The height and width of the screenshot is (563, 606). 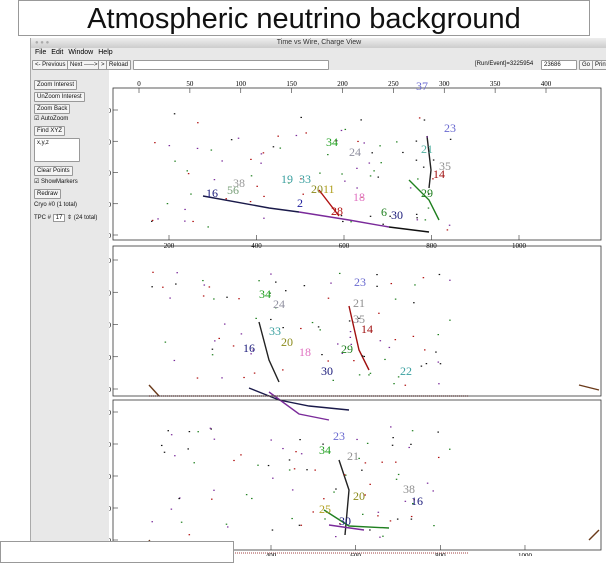 What do you see at coordinates (59, 97) in the screenshot?
I see `unzoom-interest-button: UnZoom Interest` at bounding box center [59, 97].